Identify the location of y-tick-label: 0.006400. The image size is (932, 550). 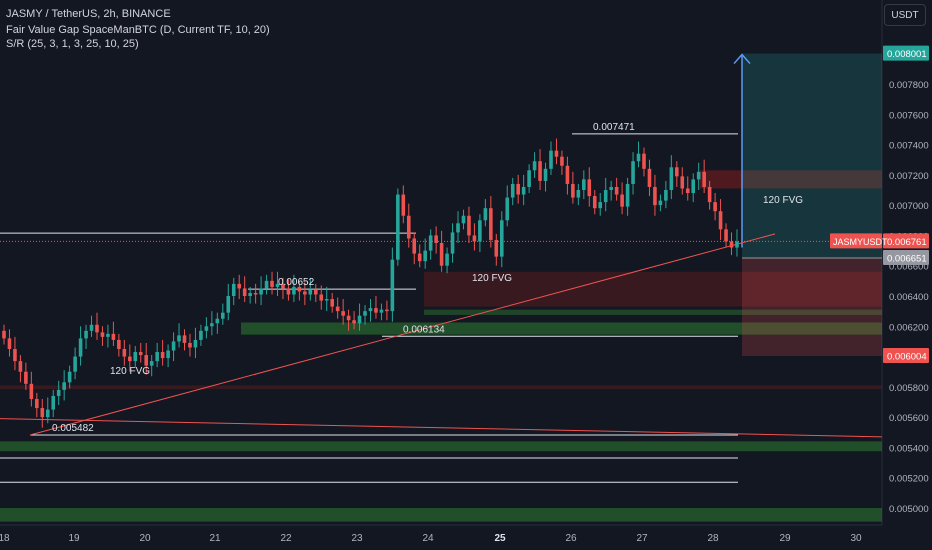
(909, 297).